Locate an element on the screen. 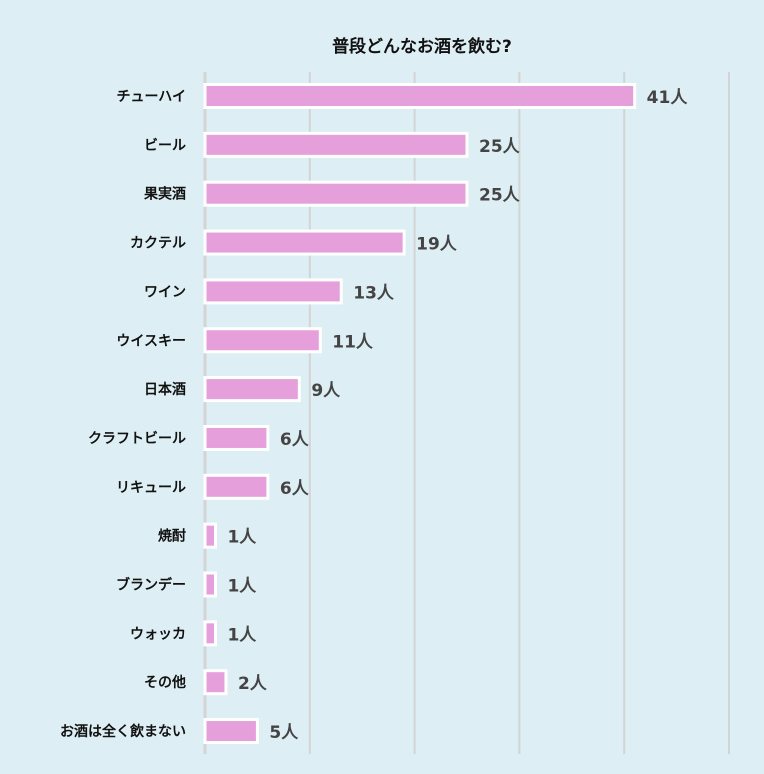 The height and width of the screenshot is (774, 764). category-label: ワイン is located at coordinates (165, 292).